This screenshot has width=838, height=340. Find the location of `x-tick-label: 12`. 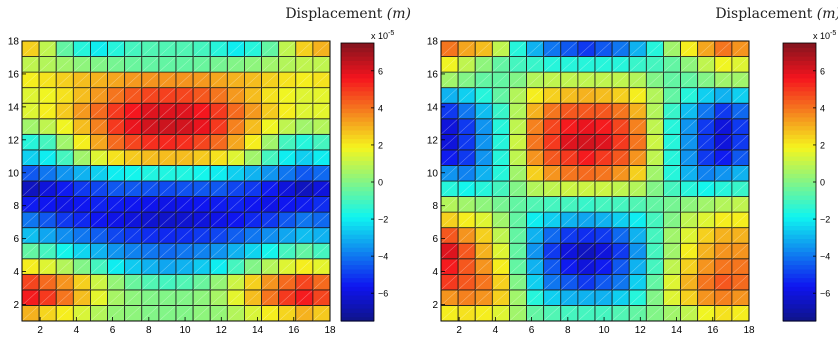

x-tick-label: 12 is located at coordinates (222, 330).